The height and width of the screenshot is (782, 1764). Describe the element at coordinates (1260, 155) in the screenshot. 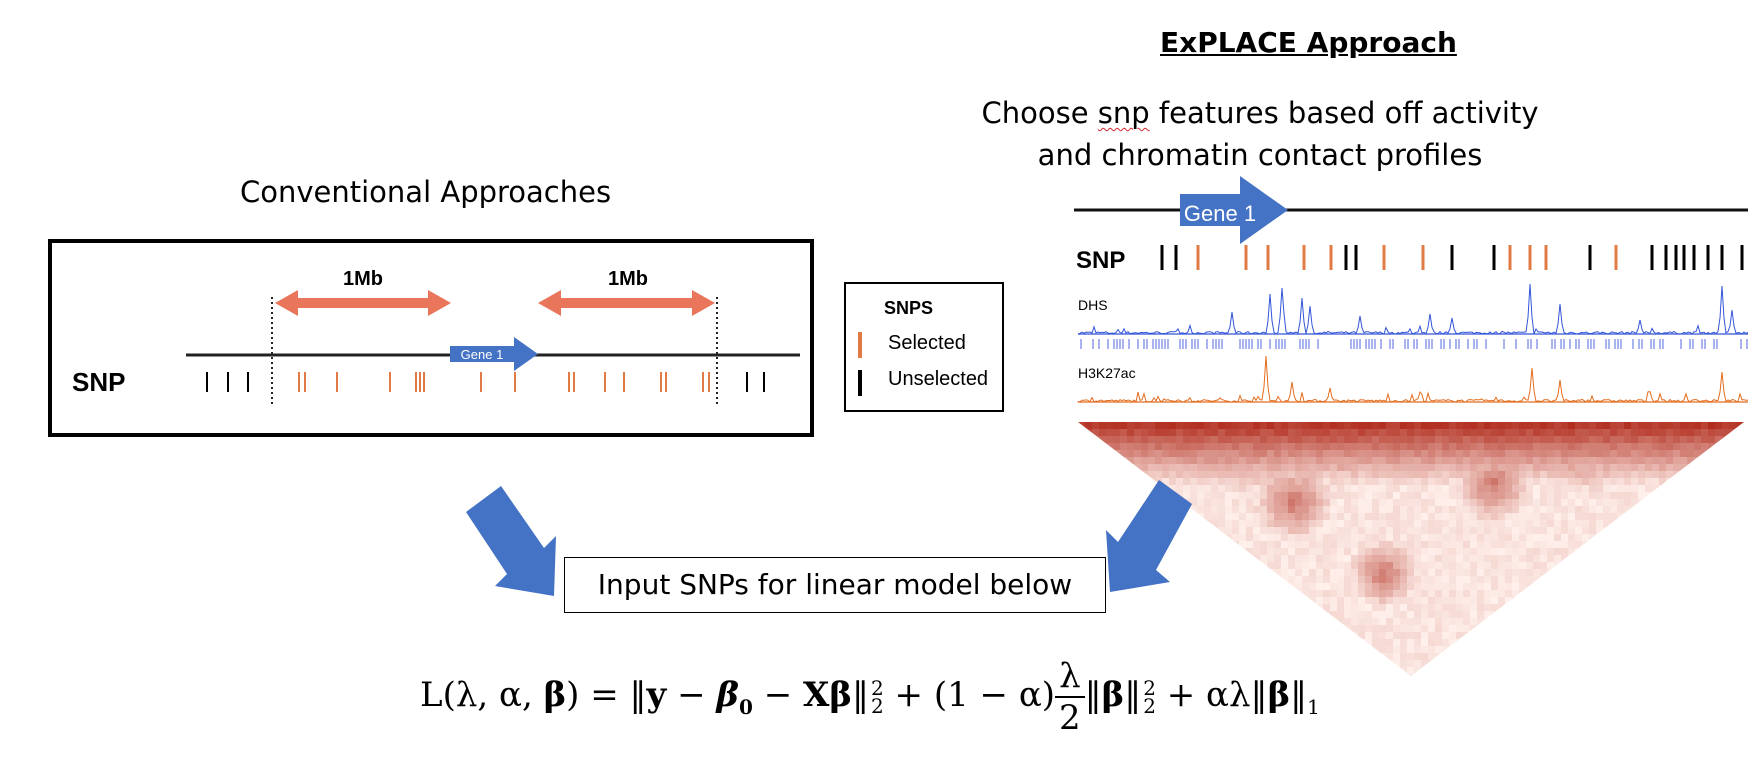

I see `subtitle-line-2: and chromatin contact profiles` at that location.